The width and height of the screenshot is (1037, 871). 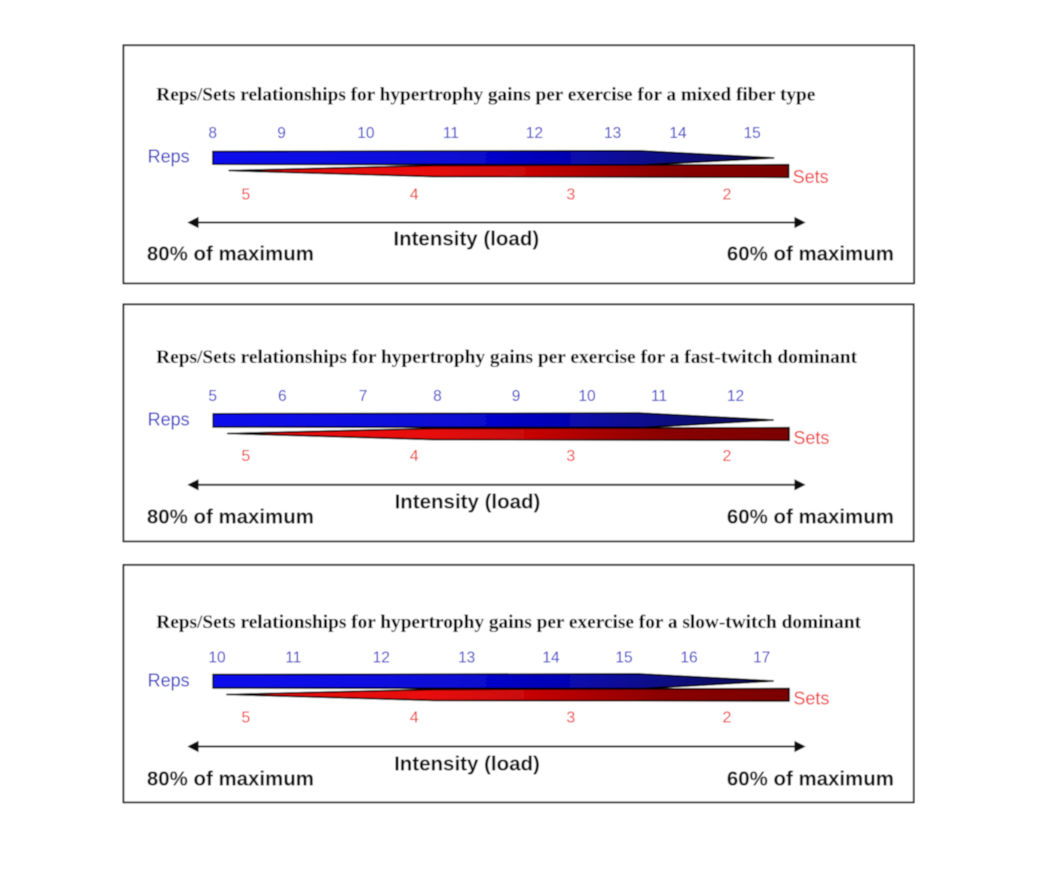 I want to click on svg-text: 17, so click(x=761, y=657).